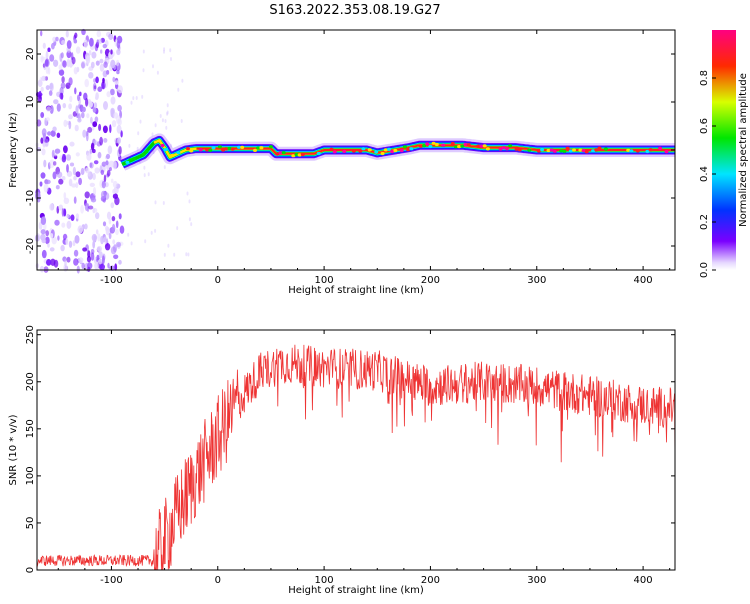 The image size is (750, 604). I want to click on x-tick-label: 300, so click(536, 280).